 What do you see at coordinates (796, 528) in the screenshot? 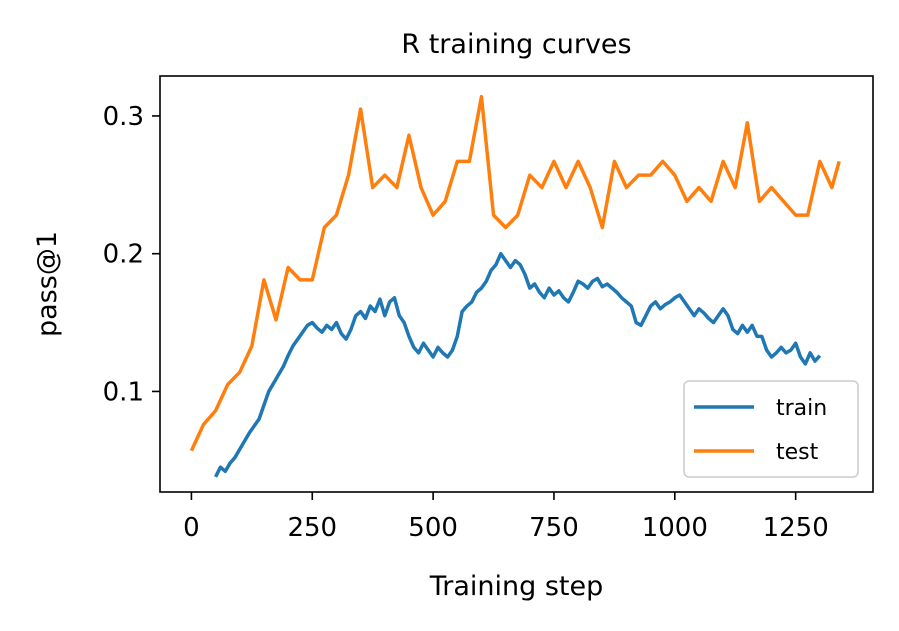
I see `x-tick-label: 1250` at bounding box center [796, 528].